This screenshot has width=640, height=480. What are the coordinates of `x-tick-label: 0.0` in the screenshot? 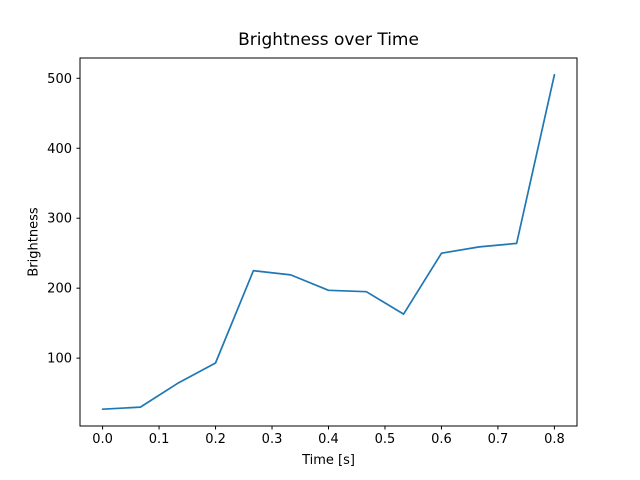 It's located at (102, 439).